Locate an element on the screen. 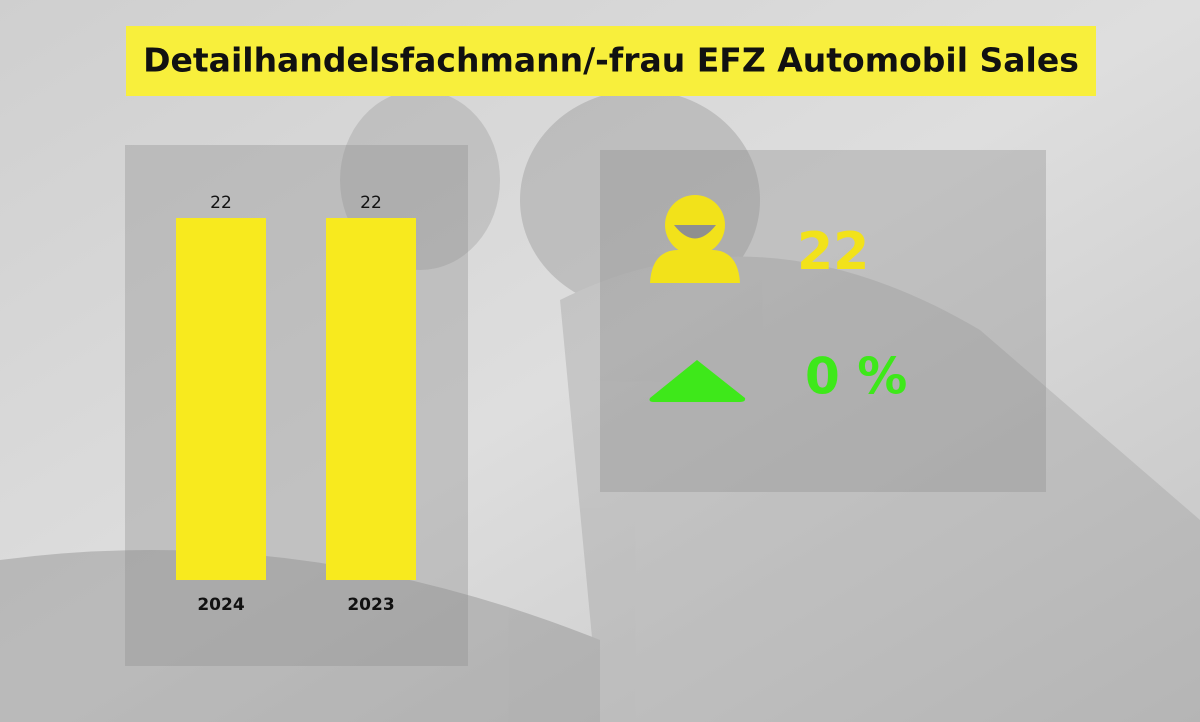  kpi-change: 0 % is located at coordinates (856, 377).